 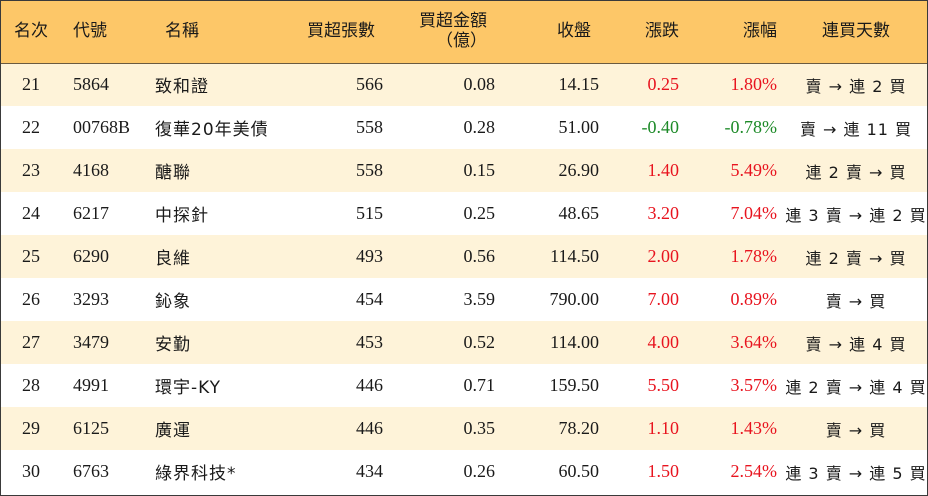 I want to click on cell-rank: 21, so click(x=31, y=84).